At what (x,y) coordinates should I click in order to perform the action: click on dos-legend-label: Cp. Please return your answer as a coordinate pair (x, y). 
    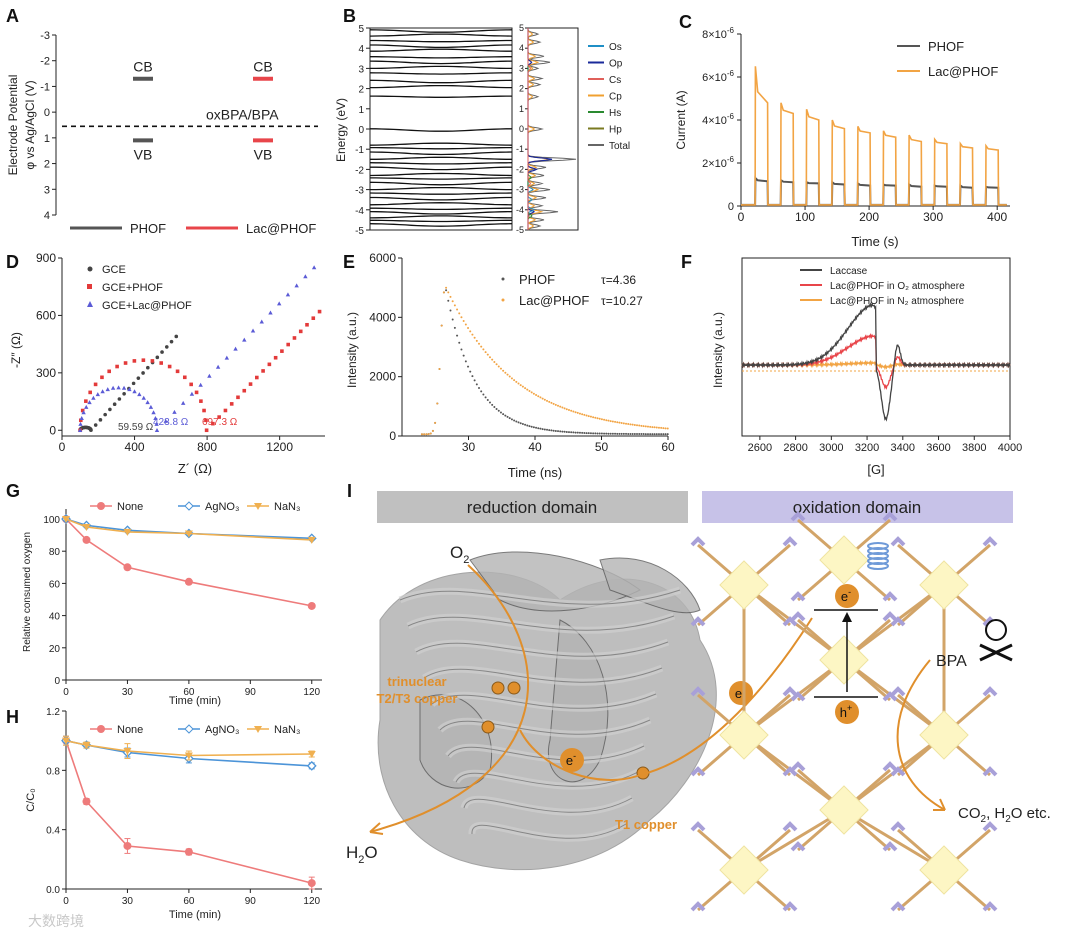
    Looking at the image, I should click on (615, 97).